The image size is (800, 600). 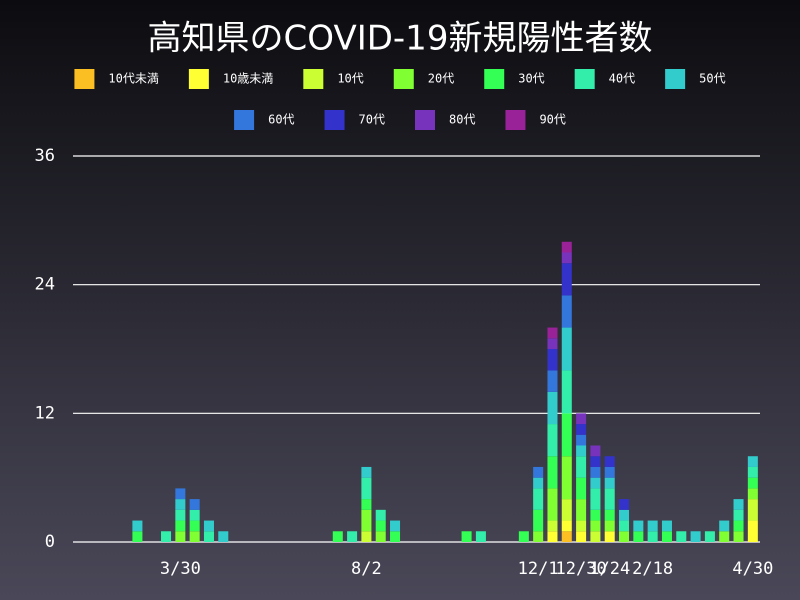 I want to click on x-tick-label: 3/30, so click(x=180, y=569).